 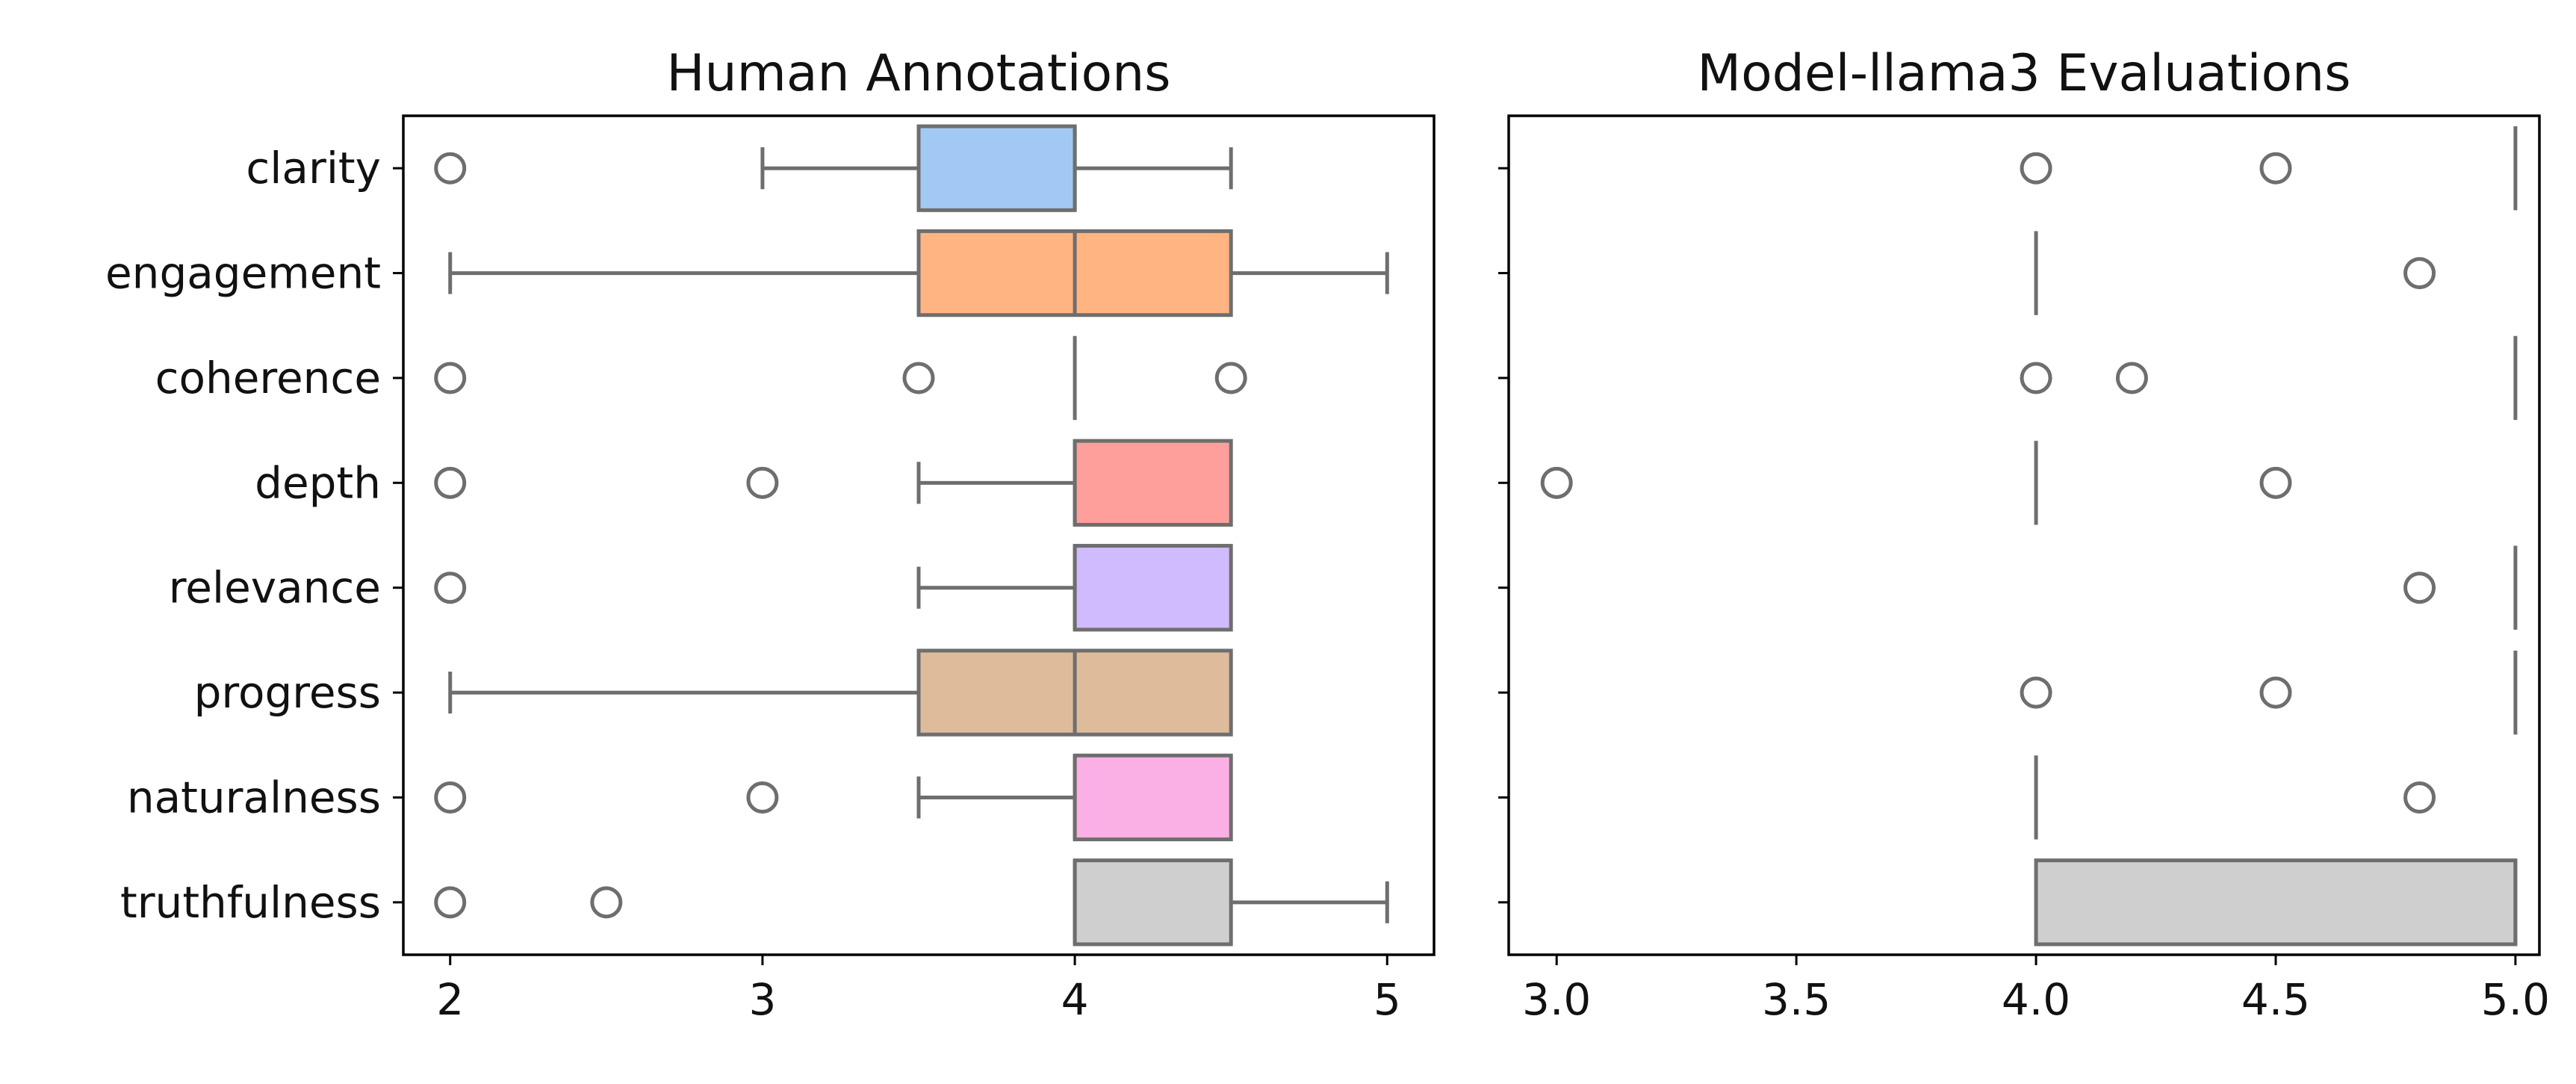 What do you see at coordinates (287, 692) in the screenshot?
I see `y-tick-label-progress: progress` at bounding box center [287, 692].